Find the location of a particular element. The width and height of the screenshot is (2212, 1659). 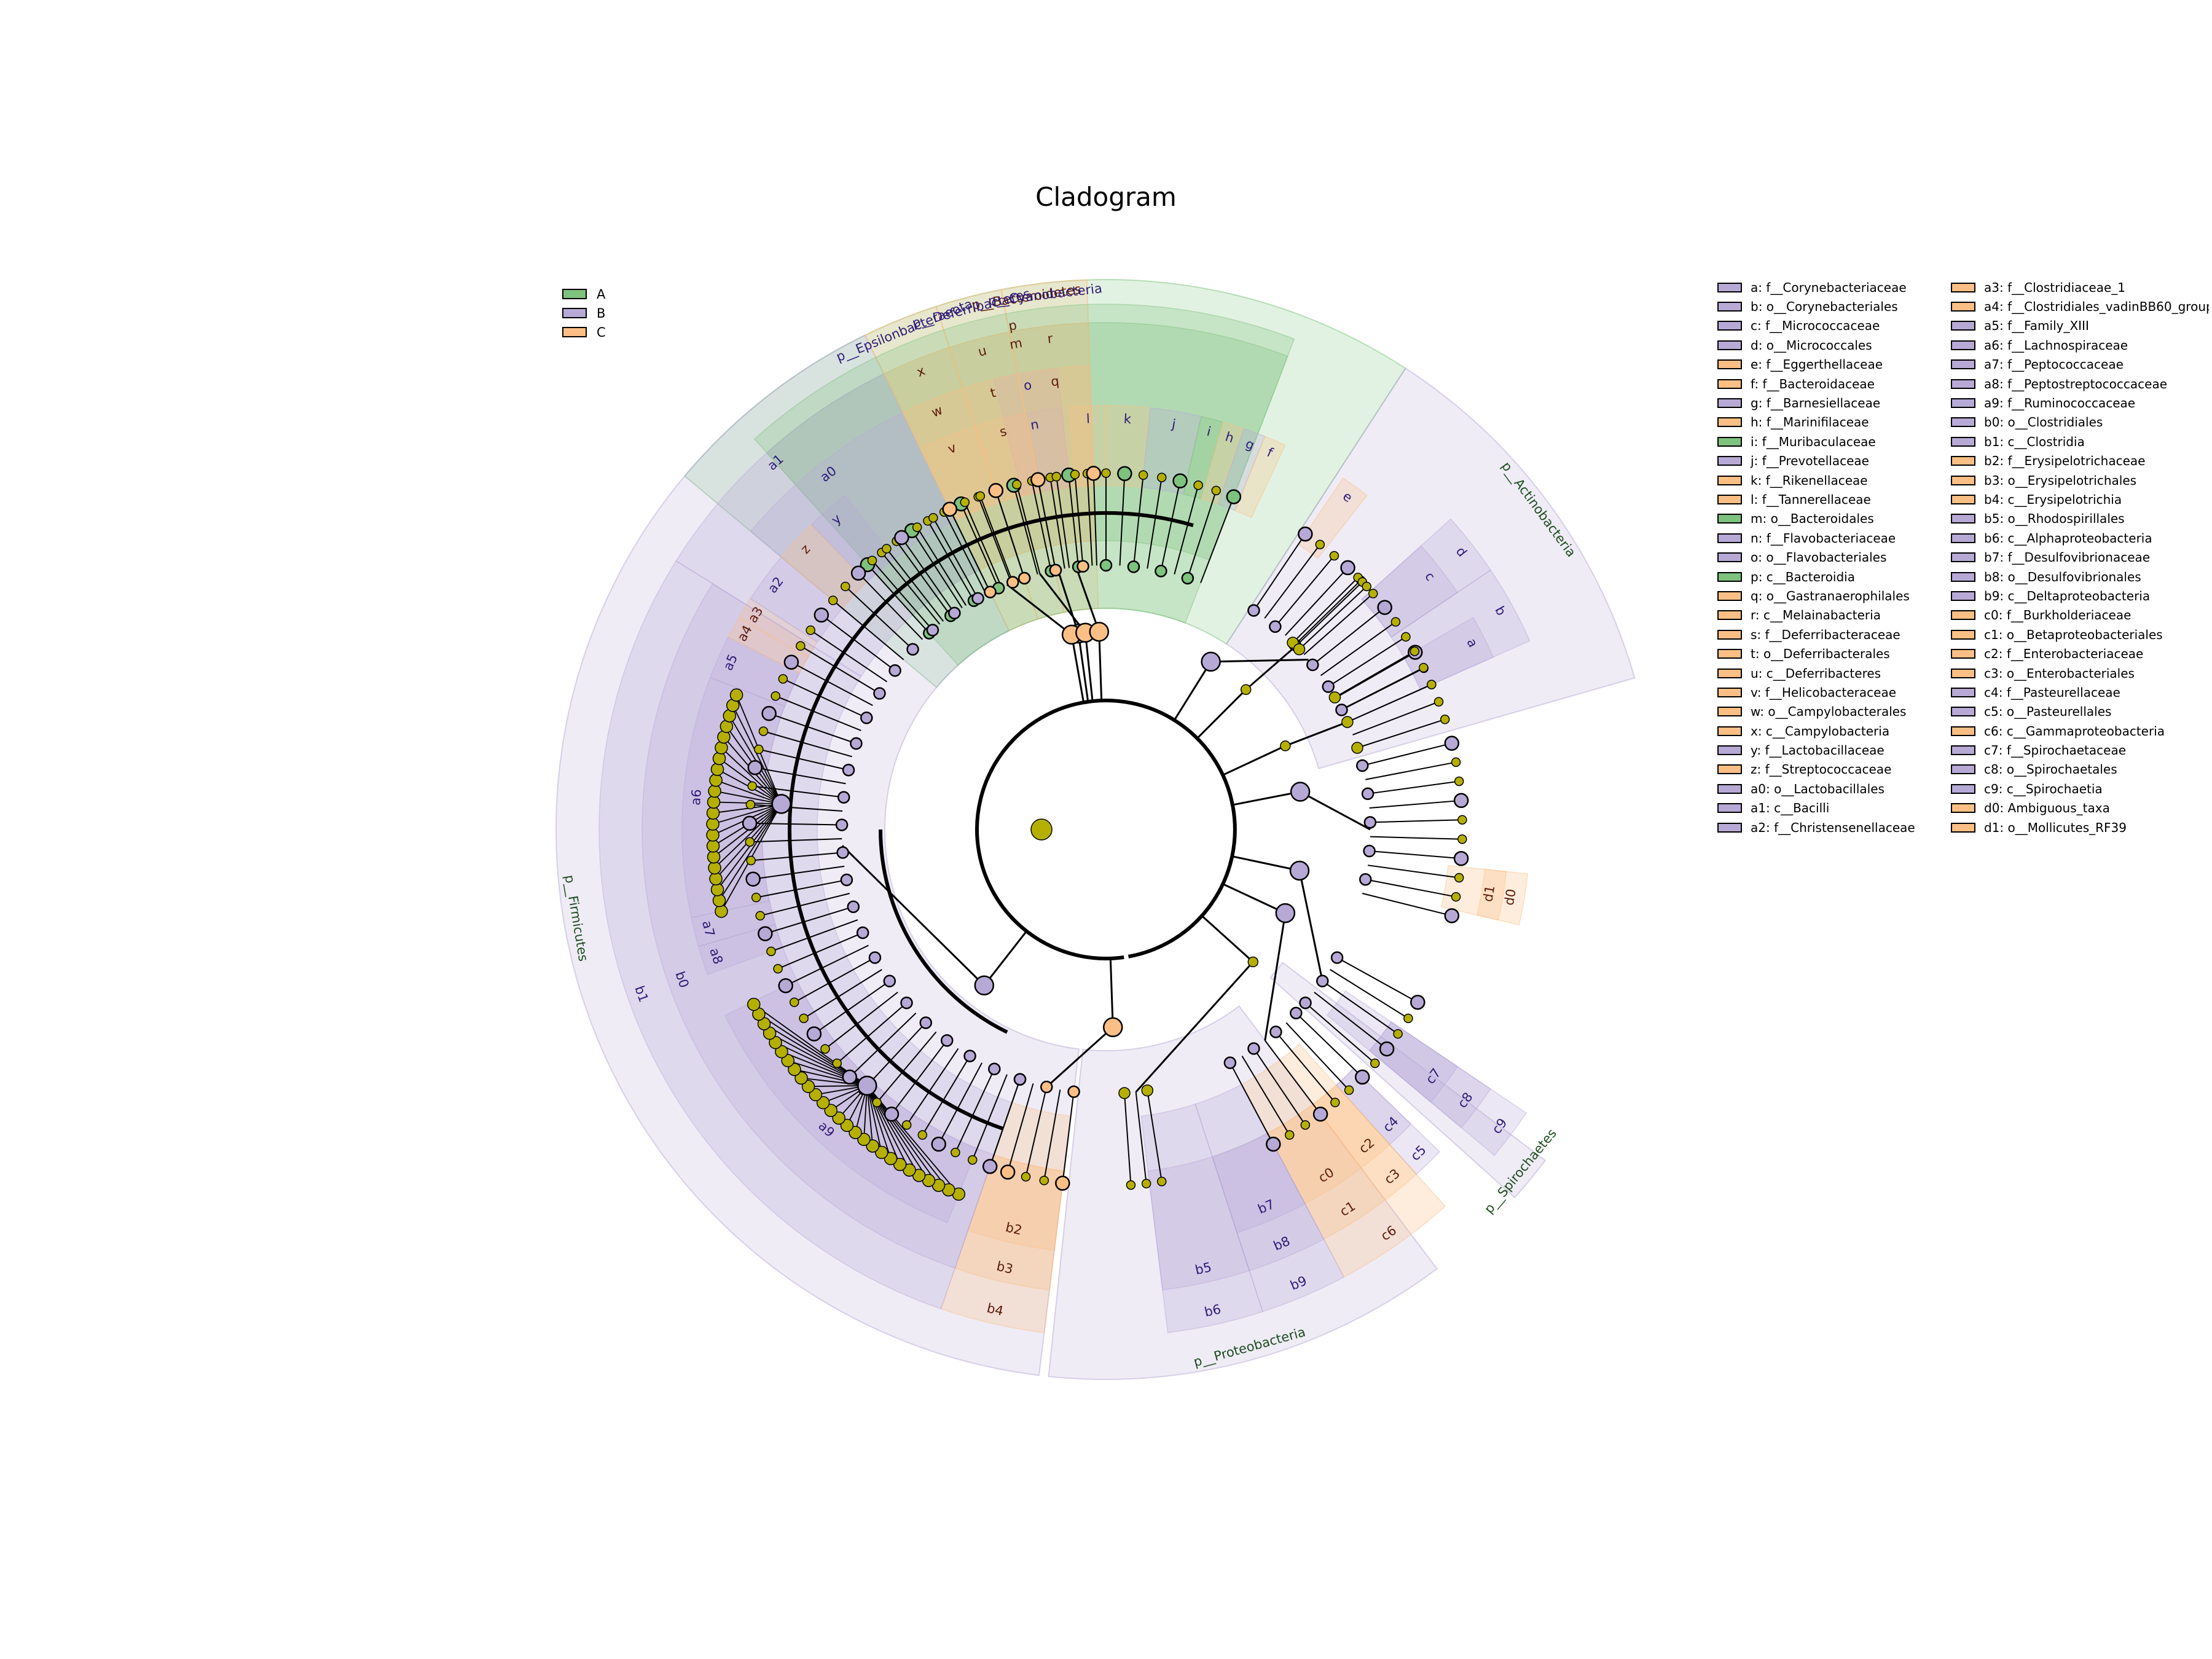

phylum-branch is located at coordinates (1077, 668).